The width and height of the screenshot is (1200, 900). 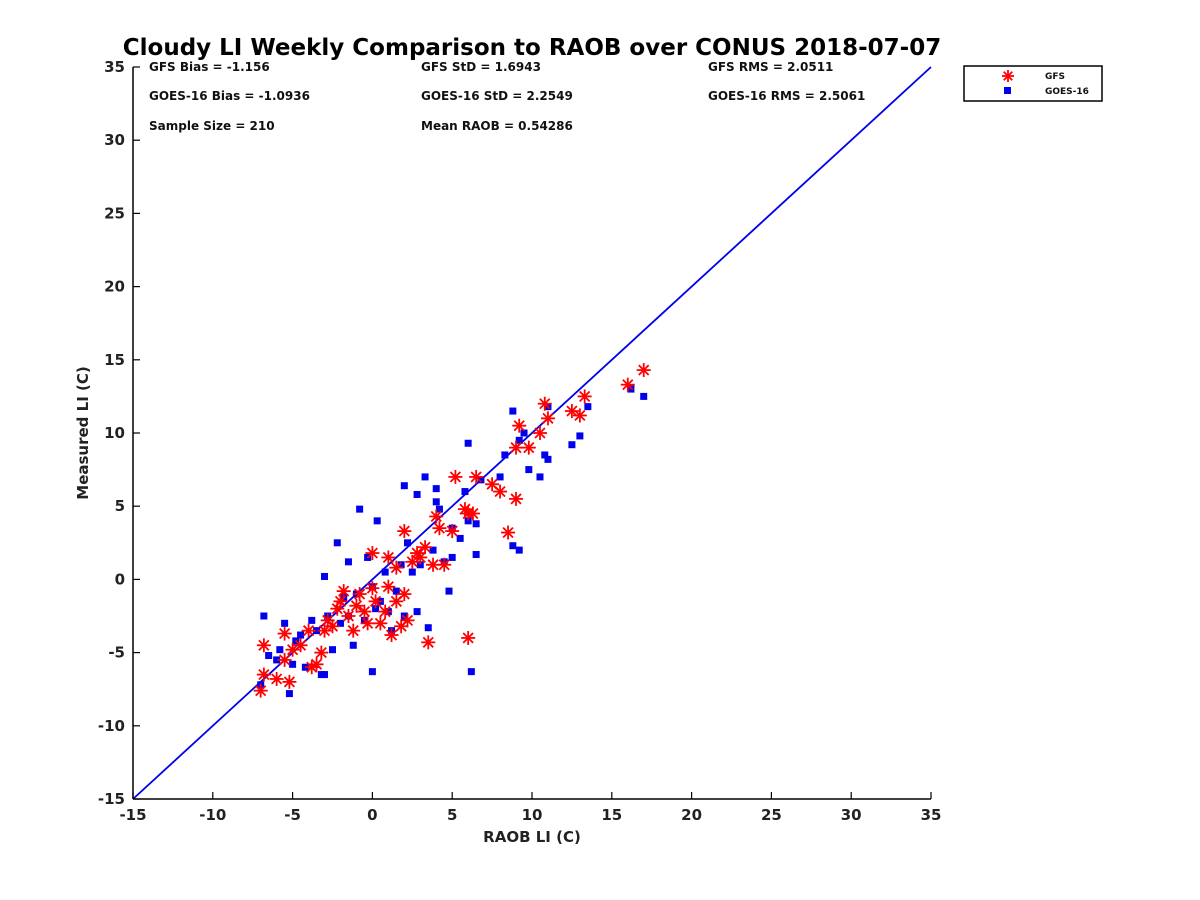 What do you see at coordinates (114, 140) in the screenshot?
I see `y-tick-label: 30` at bounding box center [114, 140].